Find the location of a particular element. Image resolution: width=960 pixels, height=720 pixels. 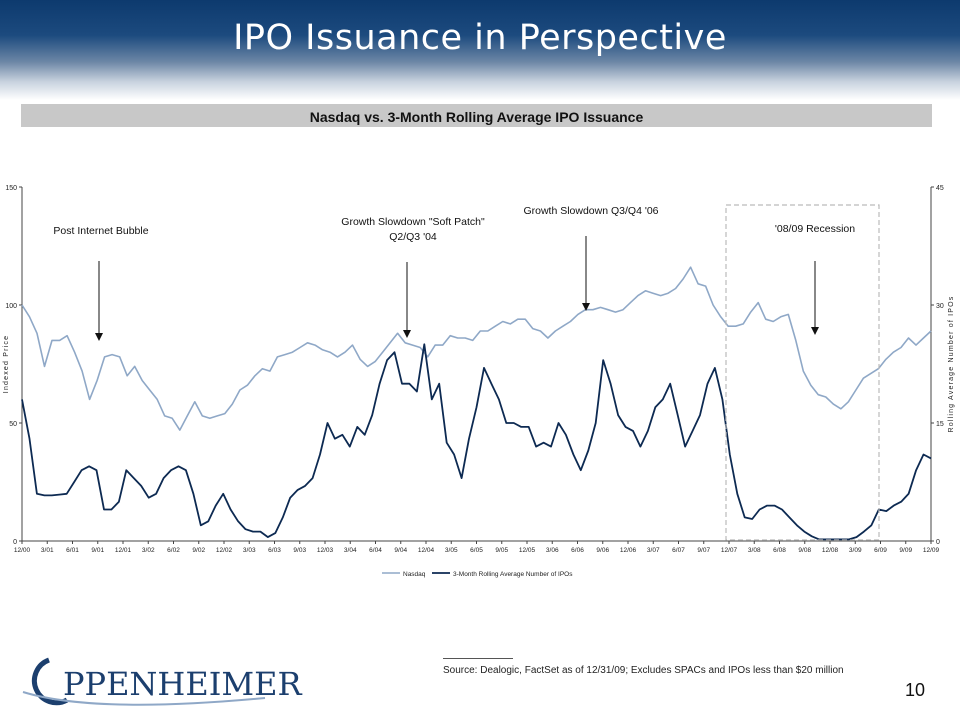

y-left-tick-label: 150 is located at coordinates (11, 188).